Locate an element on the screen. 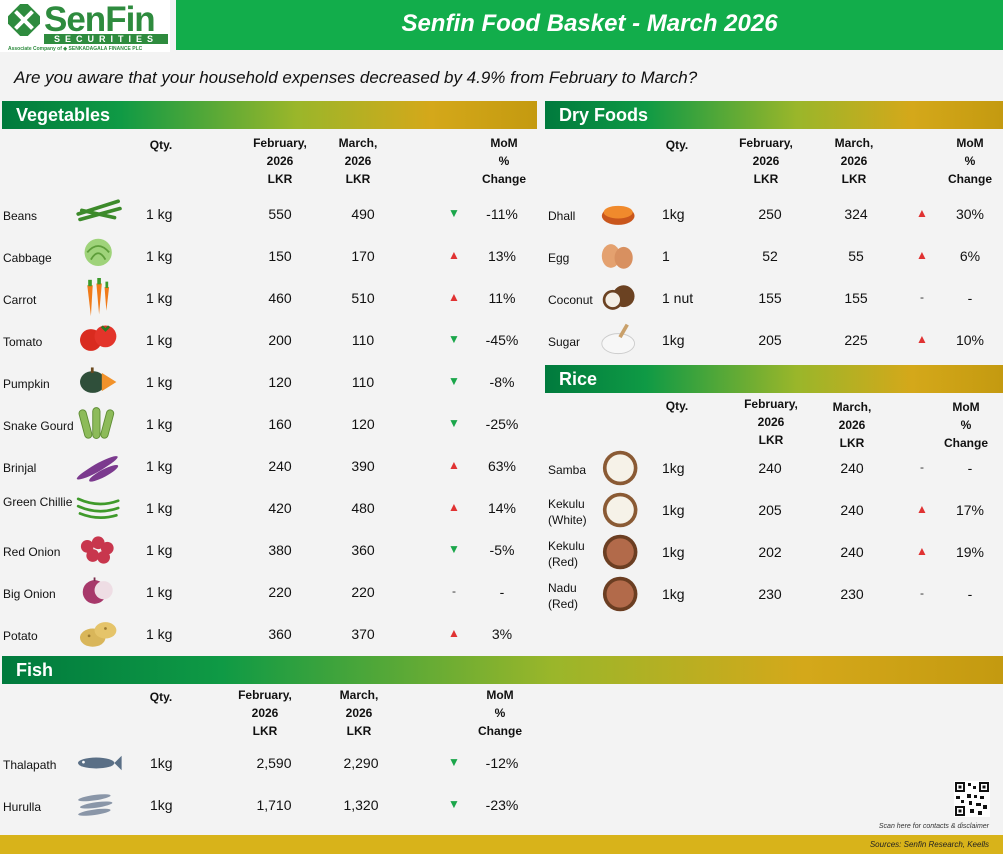 This screenshot has width=1003, height=854. item-qty-kekulu-white: 1kg is located at coordinates (673, 510).